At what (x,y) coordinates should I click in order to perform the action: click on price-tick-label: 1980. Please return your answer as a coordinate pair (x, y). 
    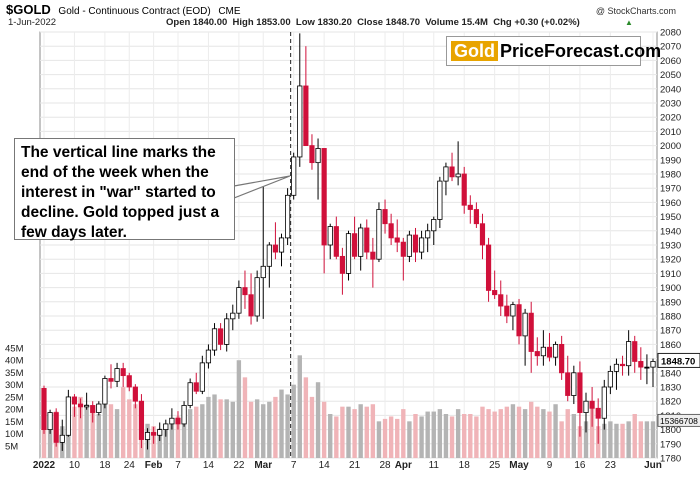
    Looking at the image, I should click on (670, 175).